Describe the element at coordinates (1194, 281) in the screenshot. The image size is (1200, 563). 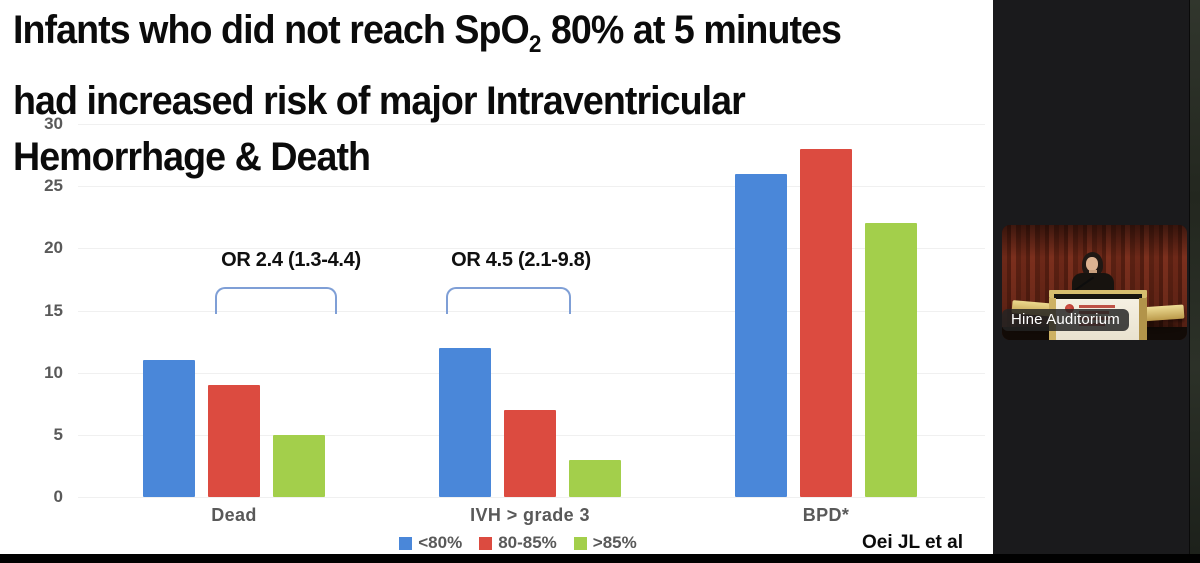
I see `desktop-background-edge` at that location.